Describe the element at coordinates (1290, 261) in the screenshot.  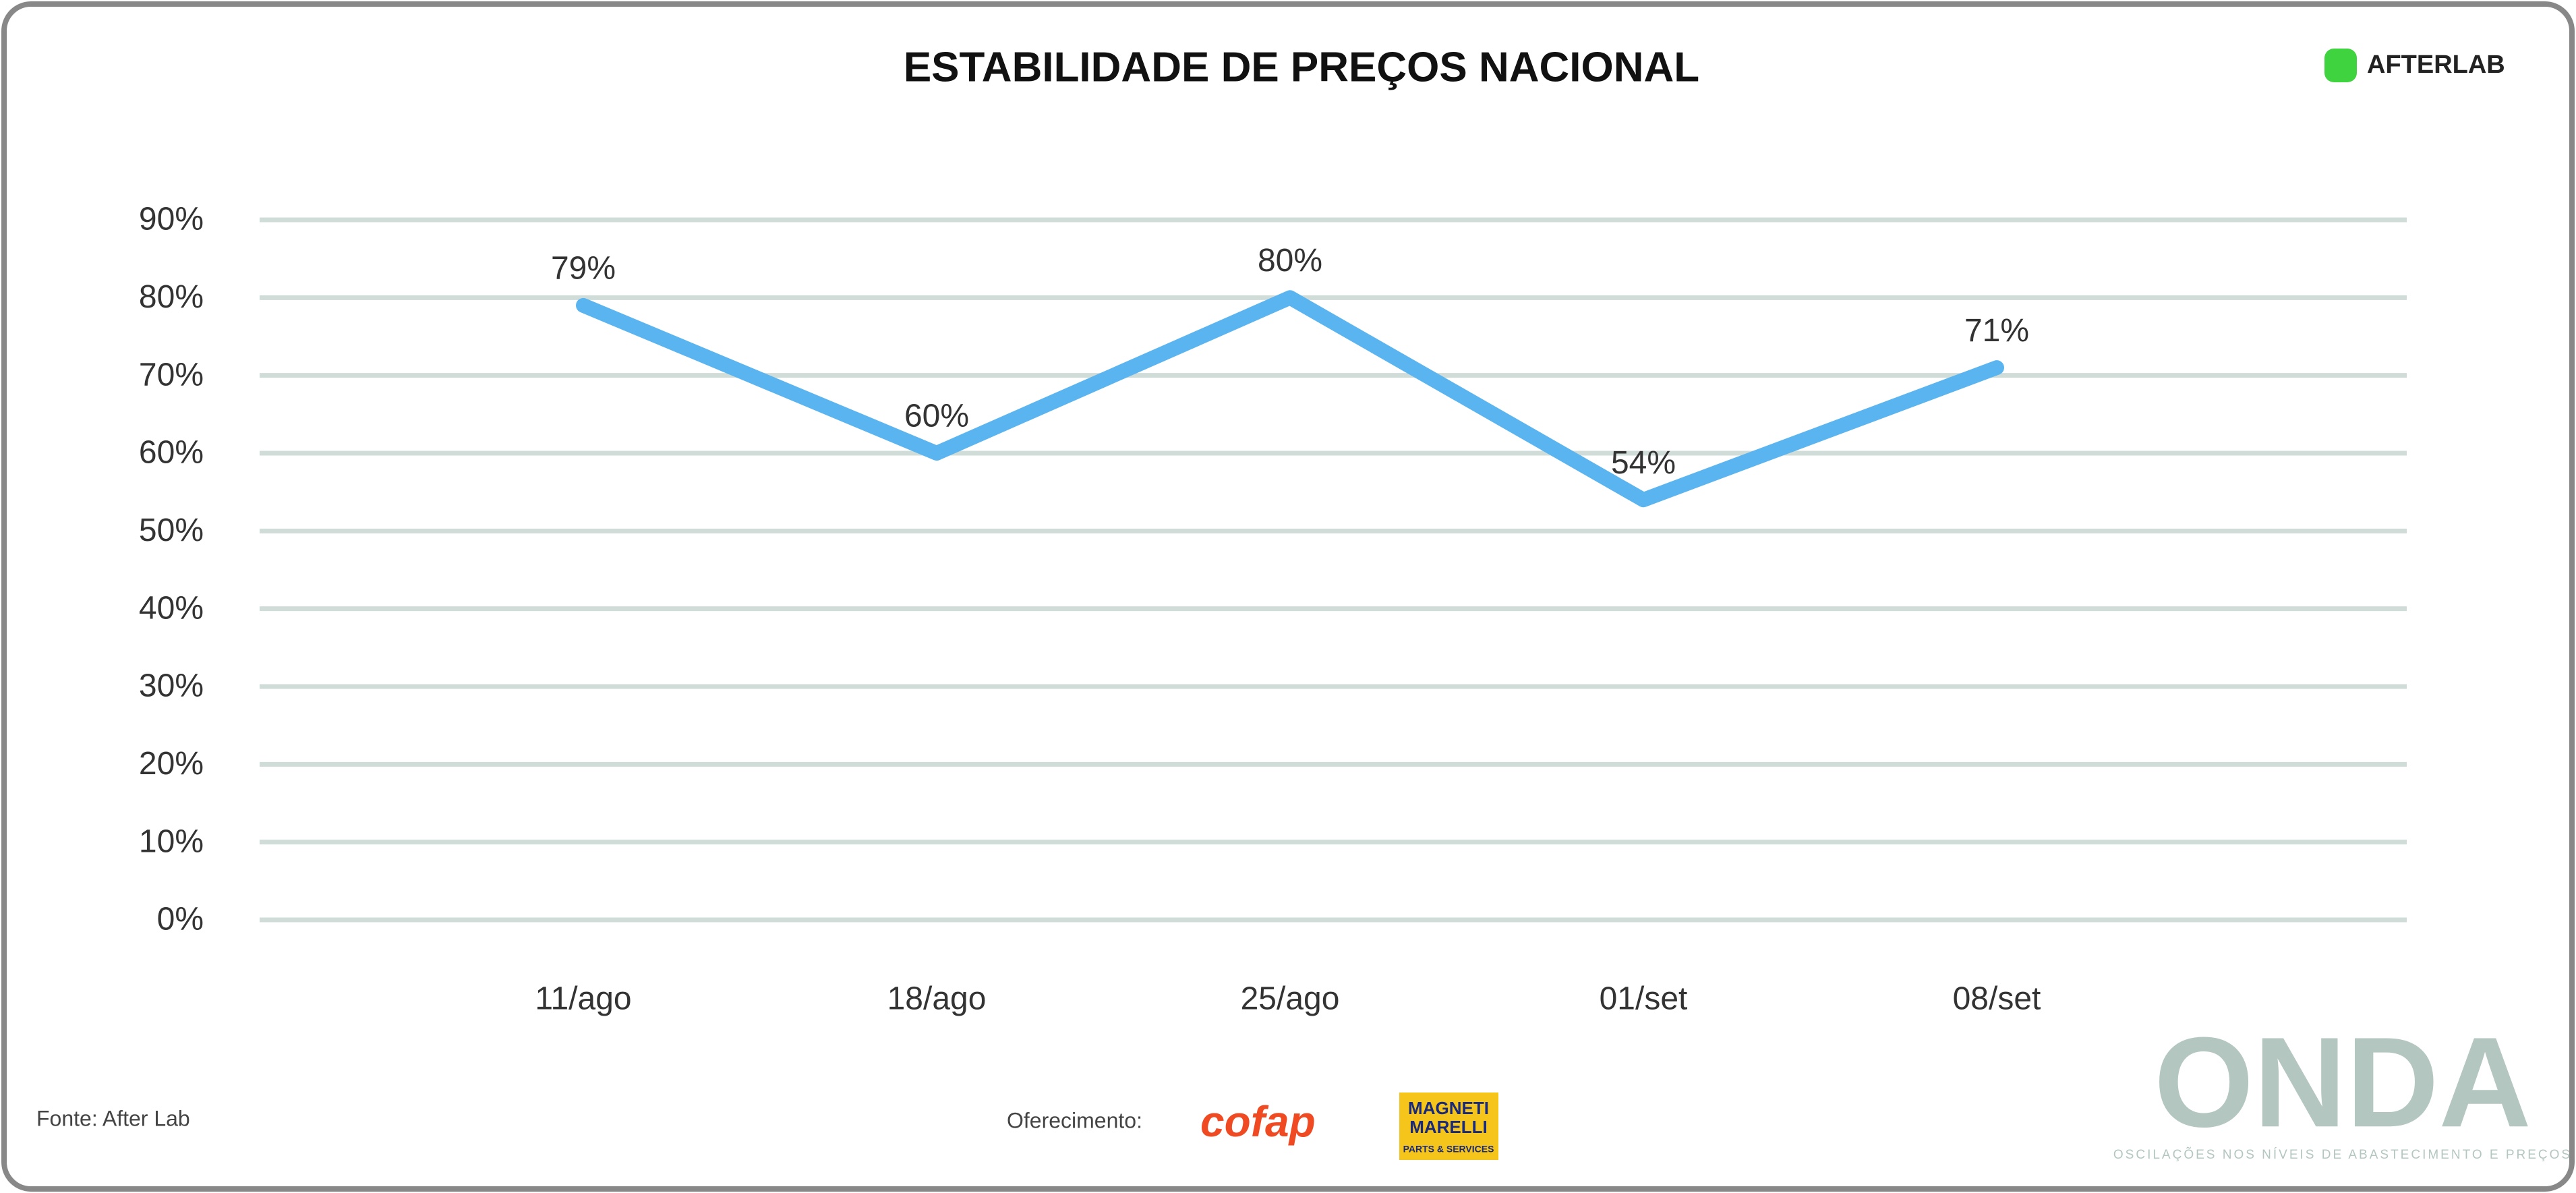
I see `value-label: 80%` at that location.